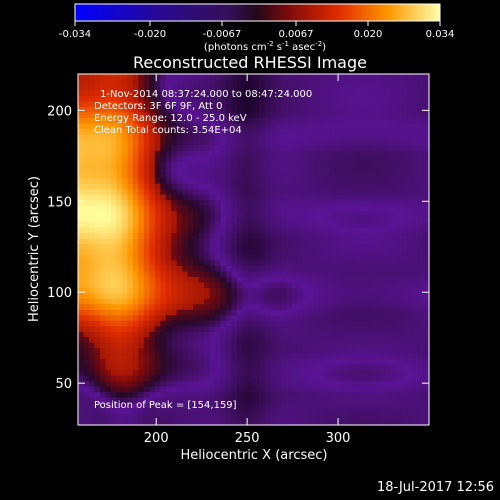  What do you see at coordinates (59, 293) in the screenshot?
I see `y-tick-label: 100` at bounding box center [59, 293].